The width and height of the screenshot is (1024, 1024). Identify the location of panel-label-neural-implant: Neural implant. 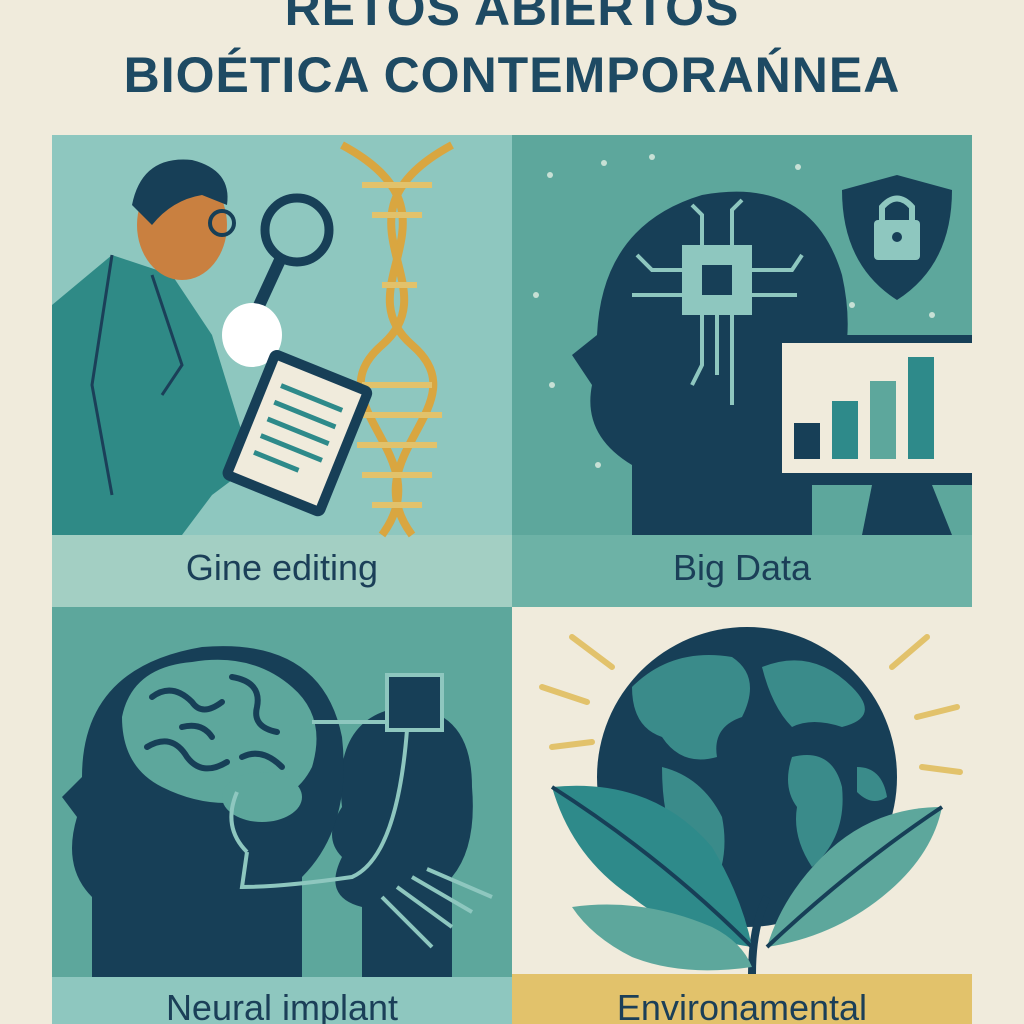
(282, 1005).